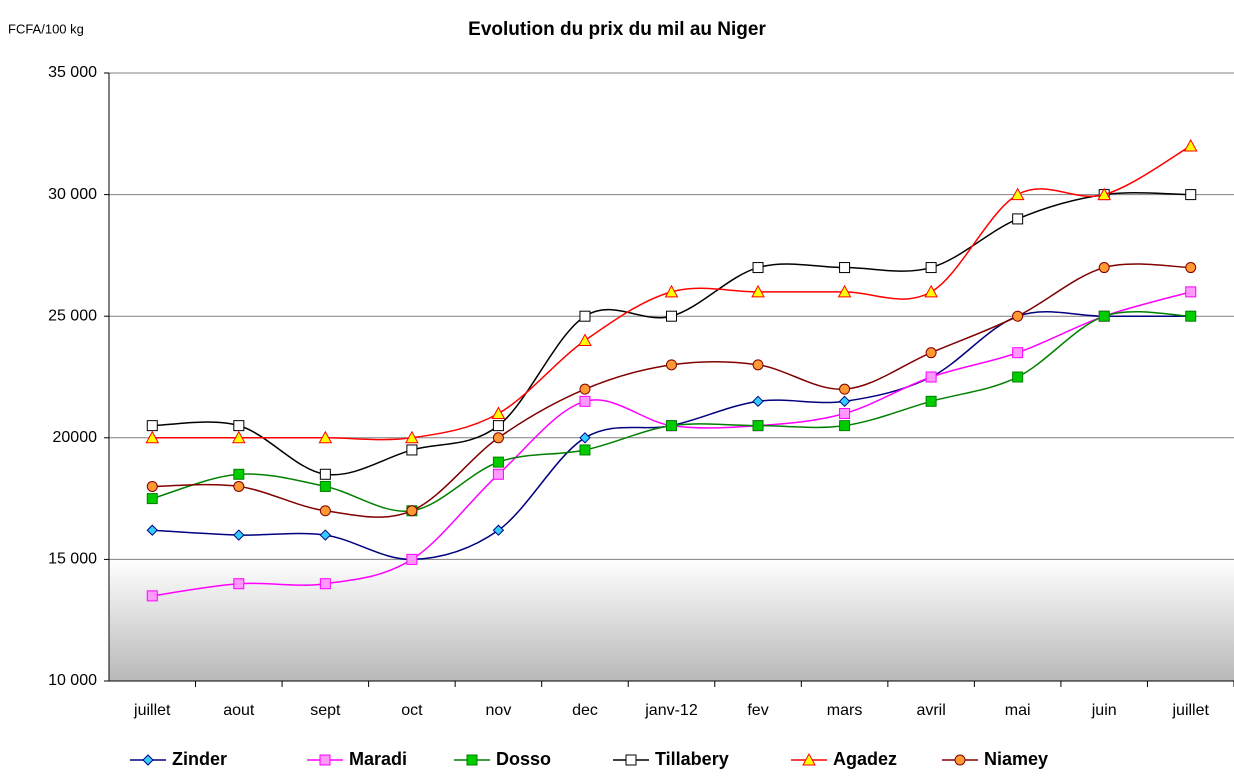 The height and width of the screenshot is (776, 1234). Describe the element at coordinates (75, 437) in the screenshot. I see `y-tick-label: 20000` at that location.